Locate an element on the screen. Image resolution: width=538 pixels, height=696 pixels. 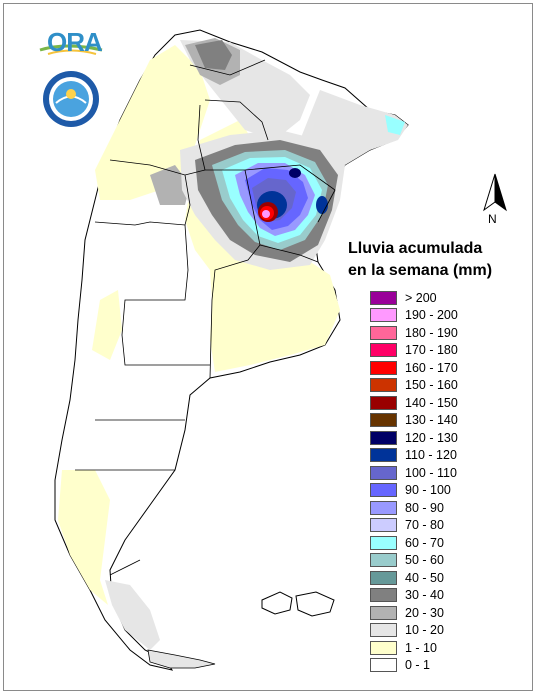
legend-label: 110 - 120 is located at coordinates (431, 455).